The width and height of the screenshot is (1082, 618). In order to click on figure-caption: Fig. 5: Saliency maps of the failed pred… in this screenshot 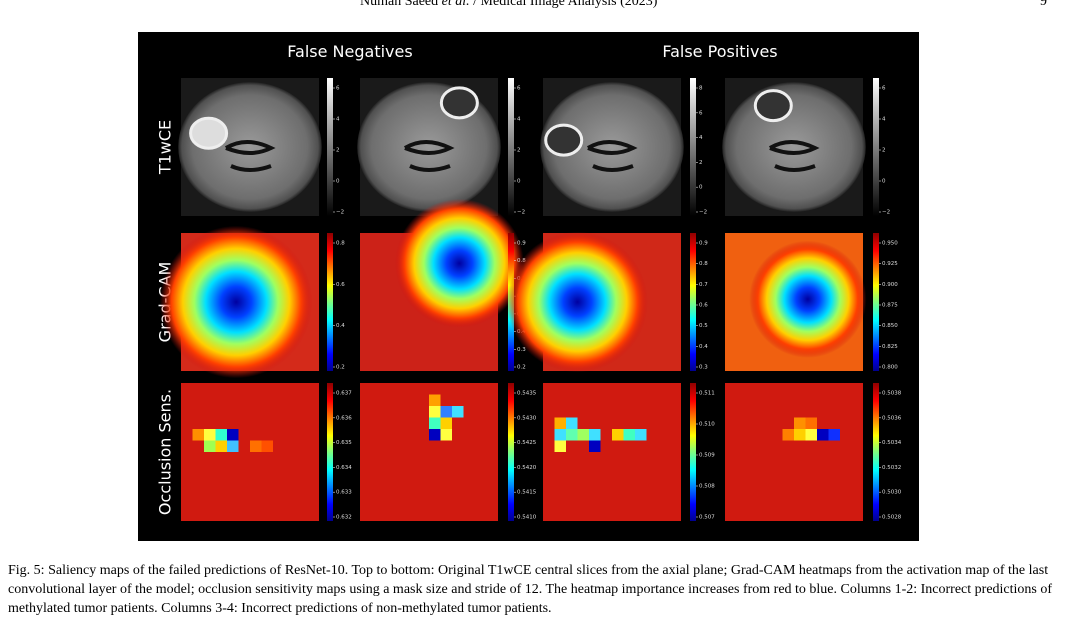, I will do `click(530, 589)`.